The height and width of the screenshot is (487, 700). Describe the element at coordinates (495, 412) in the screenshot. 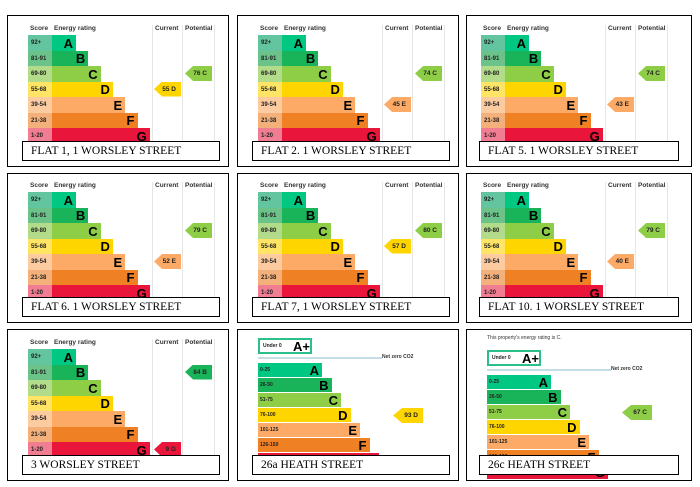

I see `band-score-range: 51-75` at that location.